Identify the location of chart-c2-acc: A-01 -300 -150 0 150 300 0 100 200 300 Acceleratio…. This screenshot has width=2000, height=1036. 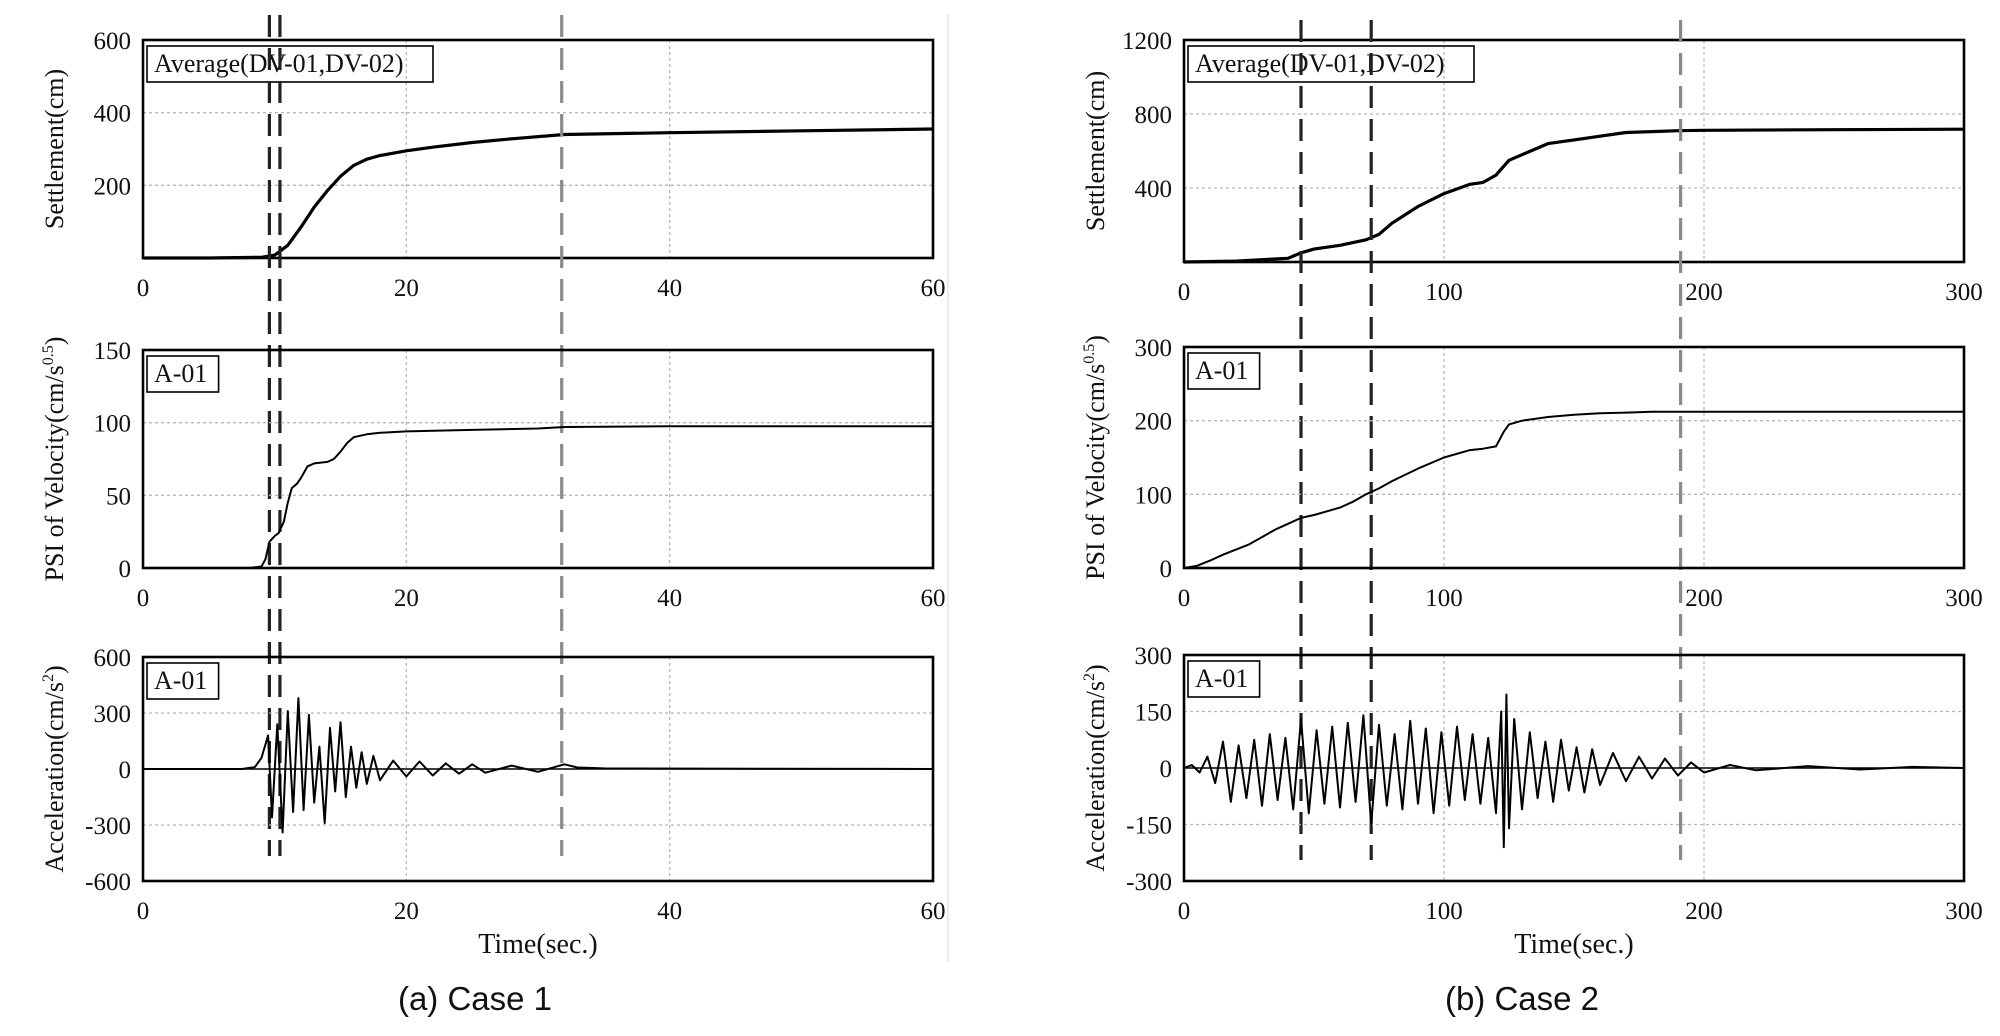
(1532, 801).